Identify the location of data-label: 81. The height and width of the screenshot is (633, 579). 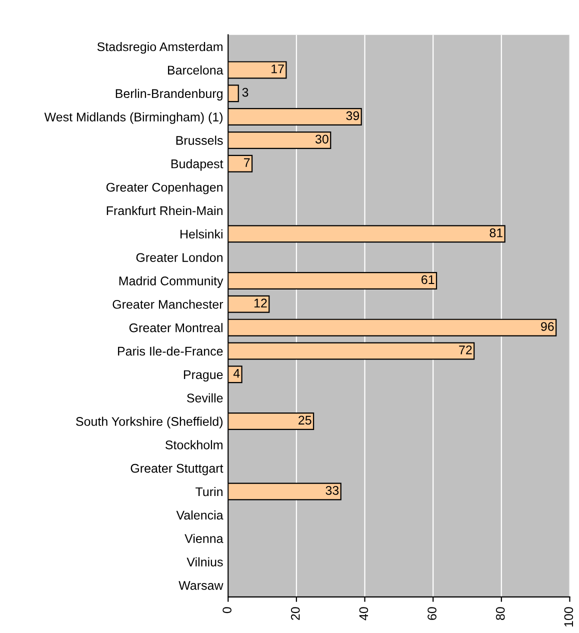
(496, 233).